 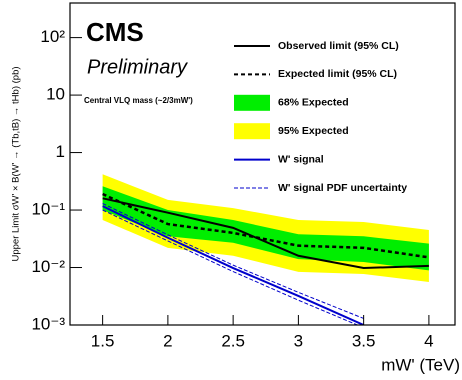 What do you see at coordinates (298, 340) in the screenshot?
I see `x-tick-label: 3` at bounding box center [298, 340].